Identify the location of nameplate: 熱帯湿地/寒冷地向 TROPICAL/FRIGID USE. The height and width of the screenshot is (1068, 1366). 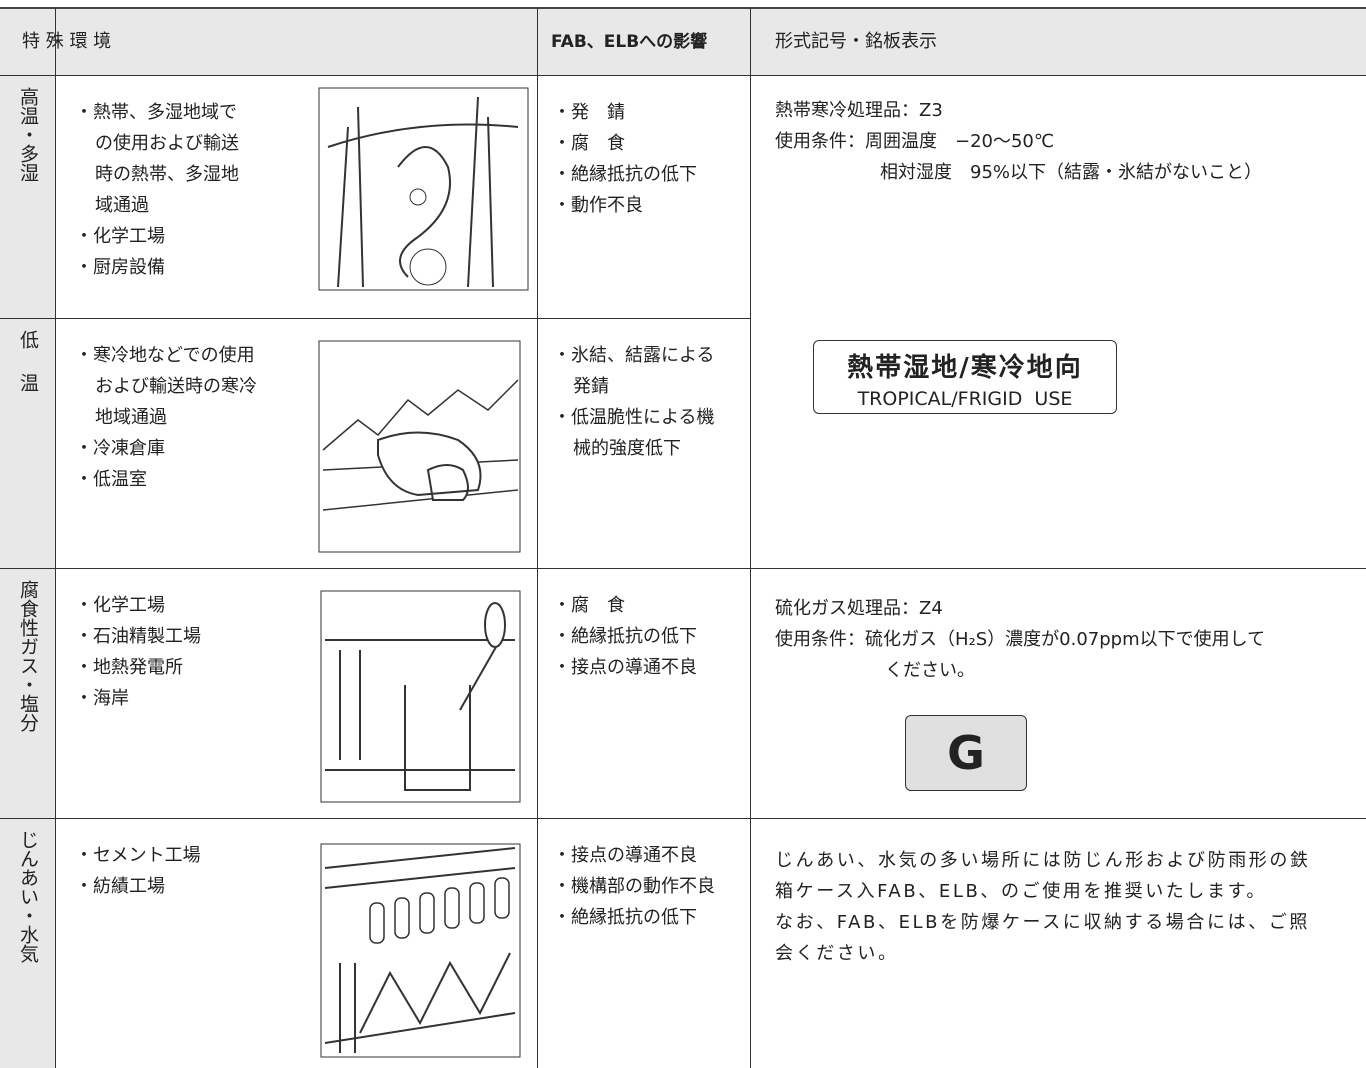
(965, 377).